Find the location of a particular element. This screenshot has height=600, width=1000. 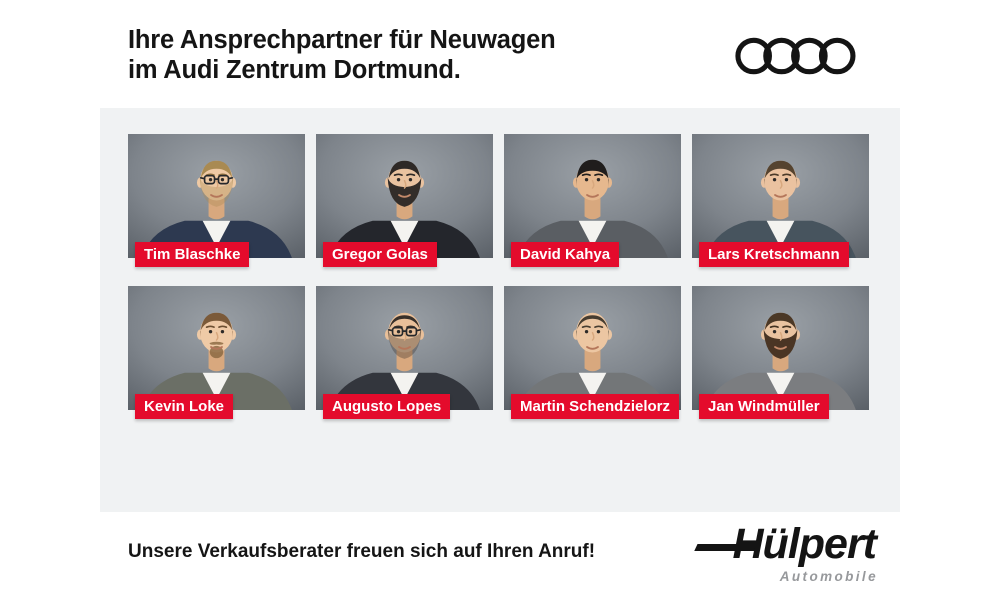

person-card: David Kahya is located at coordinates (592, 200).